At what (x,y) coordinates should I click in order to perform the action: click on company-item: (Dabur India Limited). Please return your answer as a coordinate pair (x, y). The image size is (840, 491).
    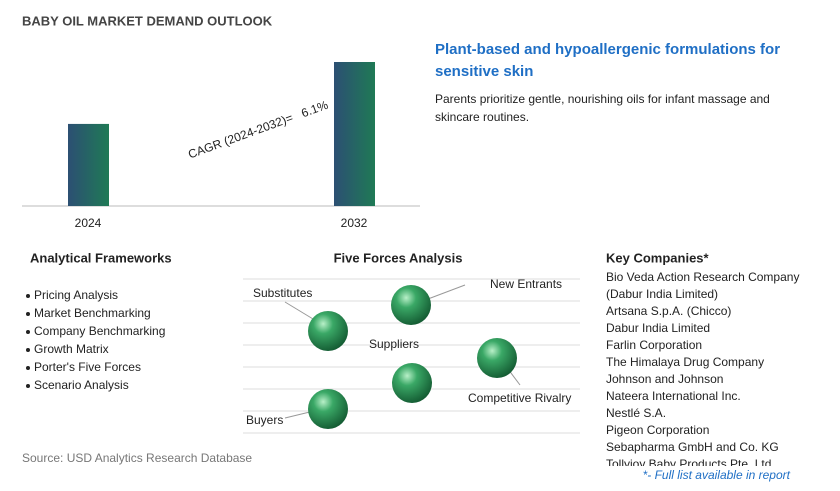
    Looking at the image, I should click on (662, 294).